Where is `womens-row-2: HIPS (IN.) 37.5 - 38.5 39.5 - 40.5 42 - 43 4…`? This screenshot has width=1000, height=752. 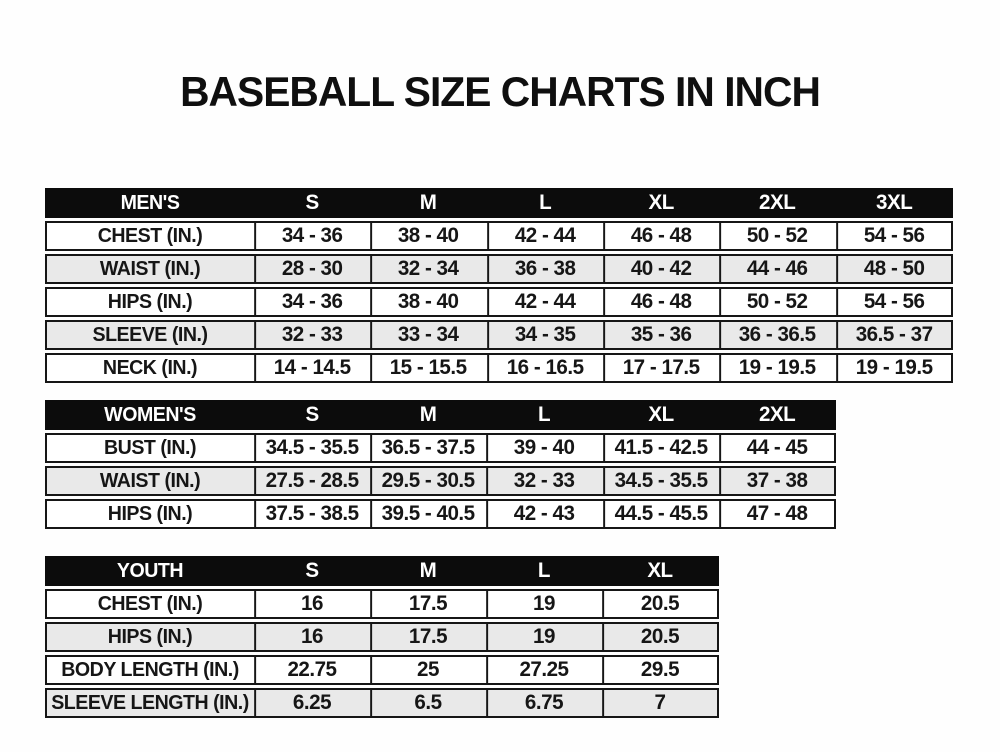 womens-row-2: HIPS (IN.) 37.5 - 38.5 39.5 - 40.5 42 - 43 4… is located at coordinates (440, 514).